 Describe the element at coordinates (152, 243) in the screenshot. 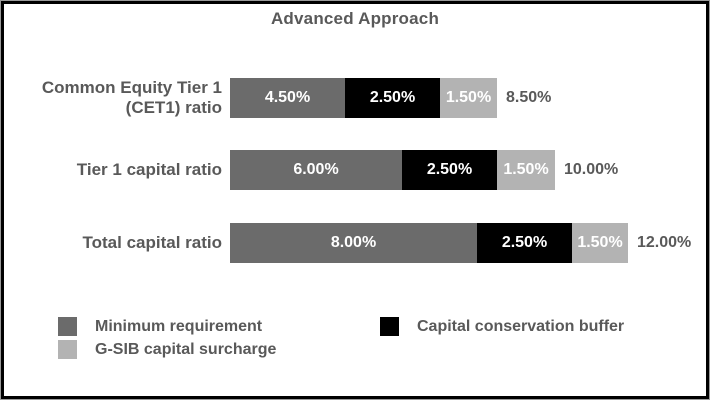

I see `category-label-total-capital-ratio: Total capital ratio` at that location.